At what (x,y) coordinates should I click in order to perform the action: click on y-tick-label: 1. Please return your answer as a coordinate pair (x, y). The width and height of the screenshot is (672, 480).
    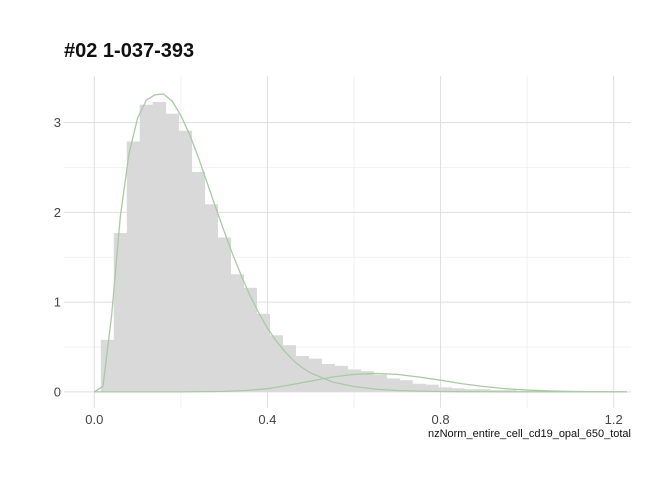
    Looking at the image, I should click on (57, 302).